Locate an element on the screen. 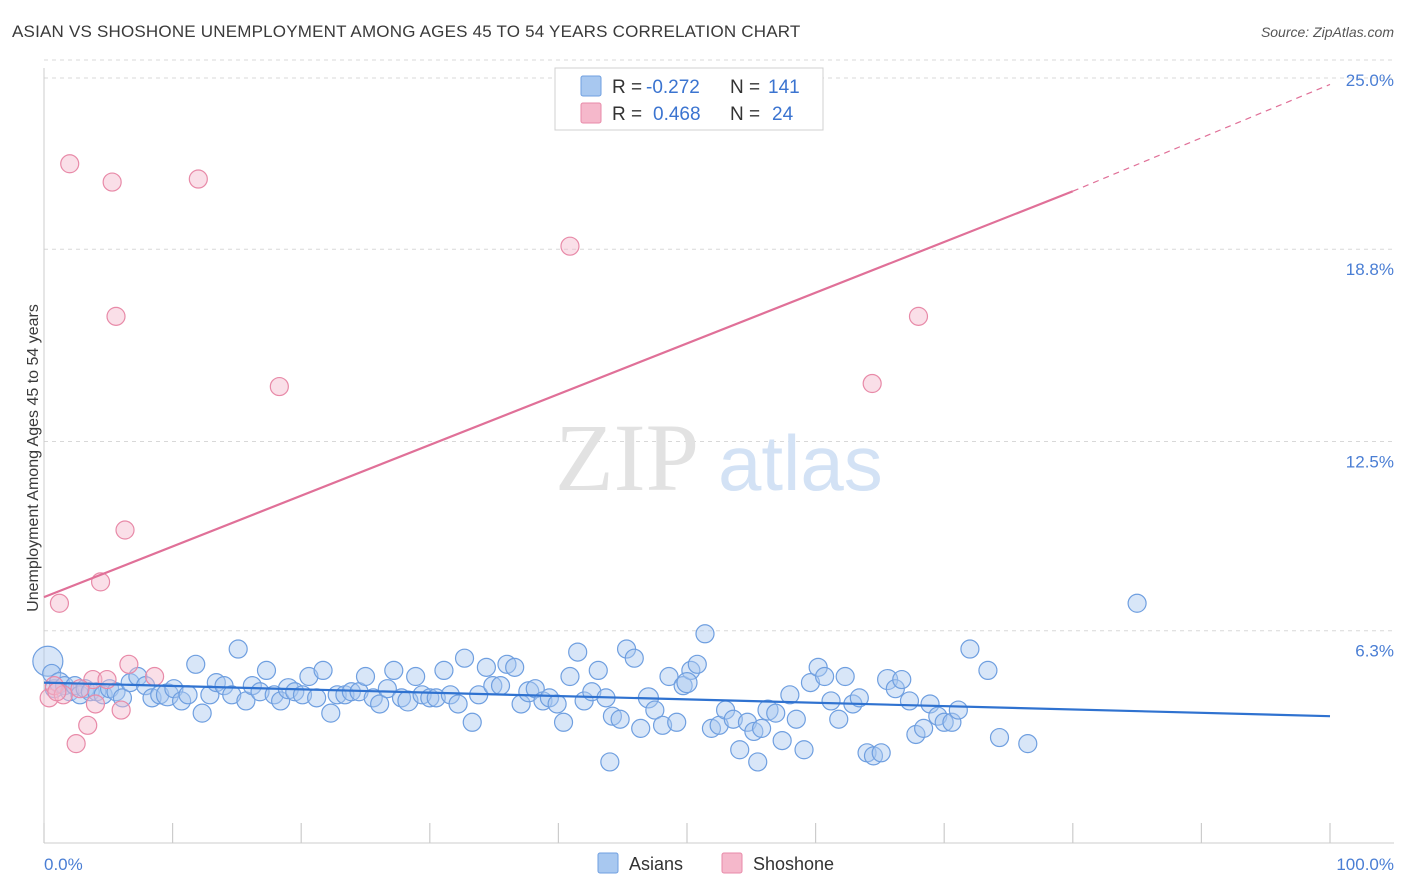 This screenshot has width=1406, height=892. trend-line-shoshone-extension is located at coordinates (1201, 137).